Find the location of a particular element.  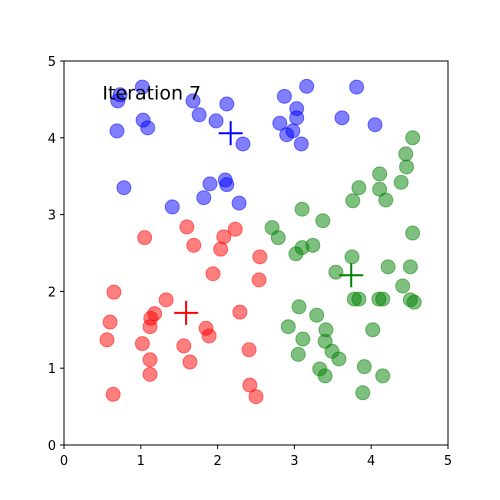

x-tick-label: 4 is located at coordinates (371, 461).